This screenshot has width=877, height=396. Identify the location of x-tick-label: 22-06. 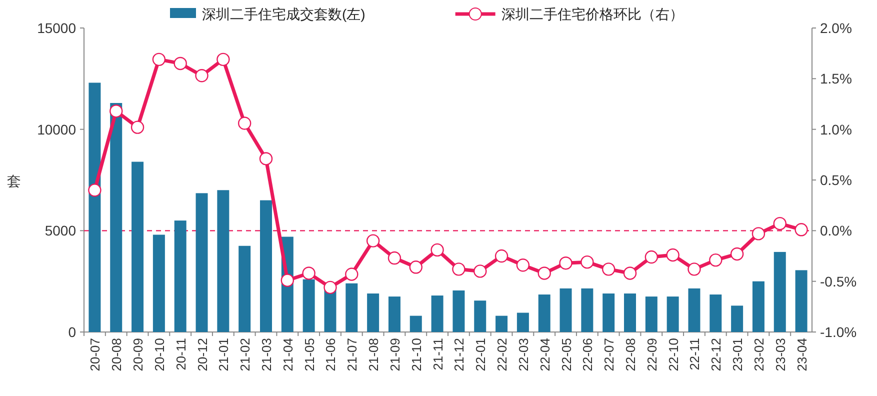
(588, 355).